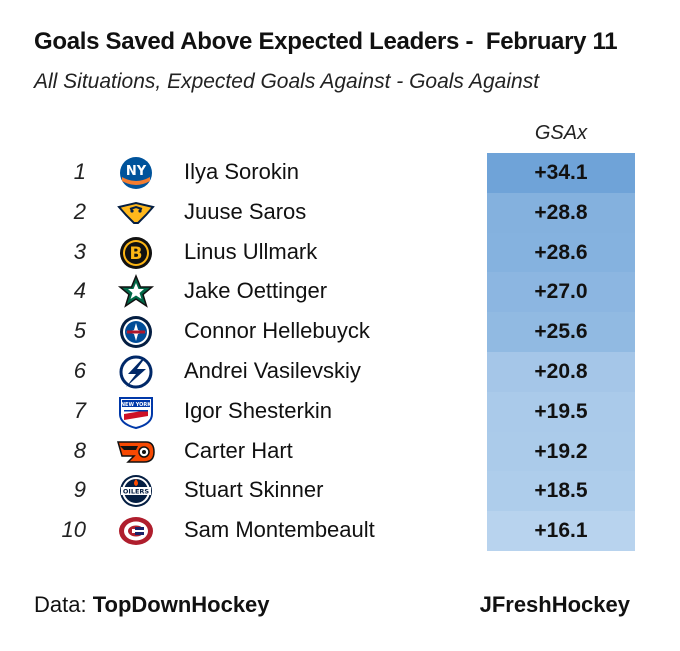 This screenshot has height=651, width=680. I want to click on svg-text: B, so click(136, 254).